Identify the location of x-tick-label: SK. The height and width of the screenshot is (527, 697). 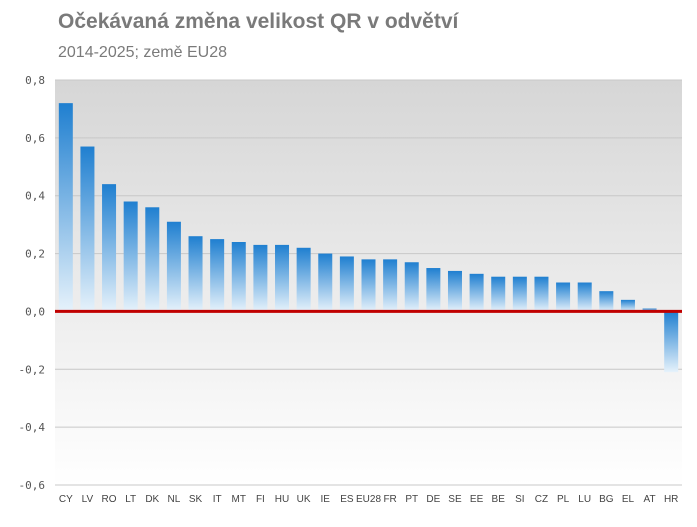
(196, 499).